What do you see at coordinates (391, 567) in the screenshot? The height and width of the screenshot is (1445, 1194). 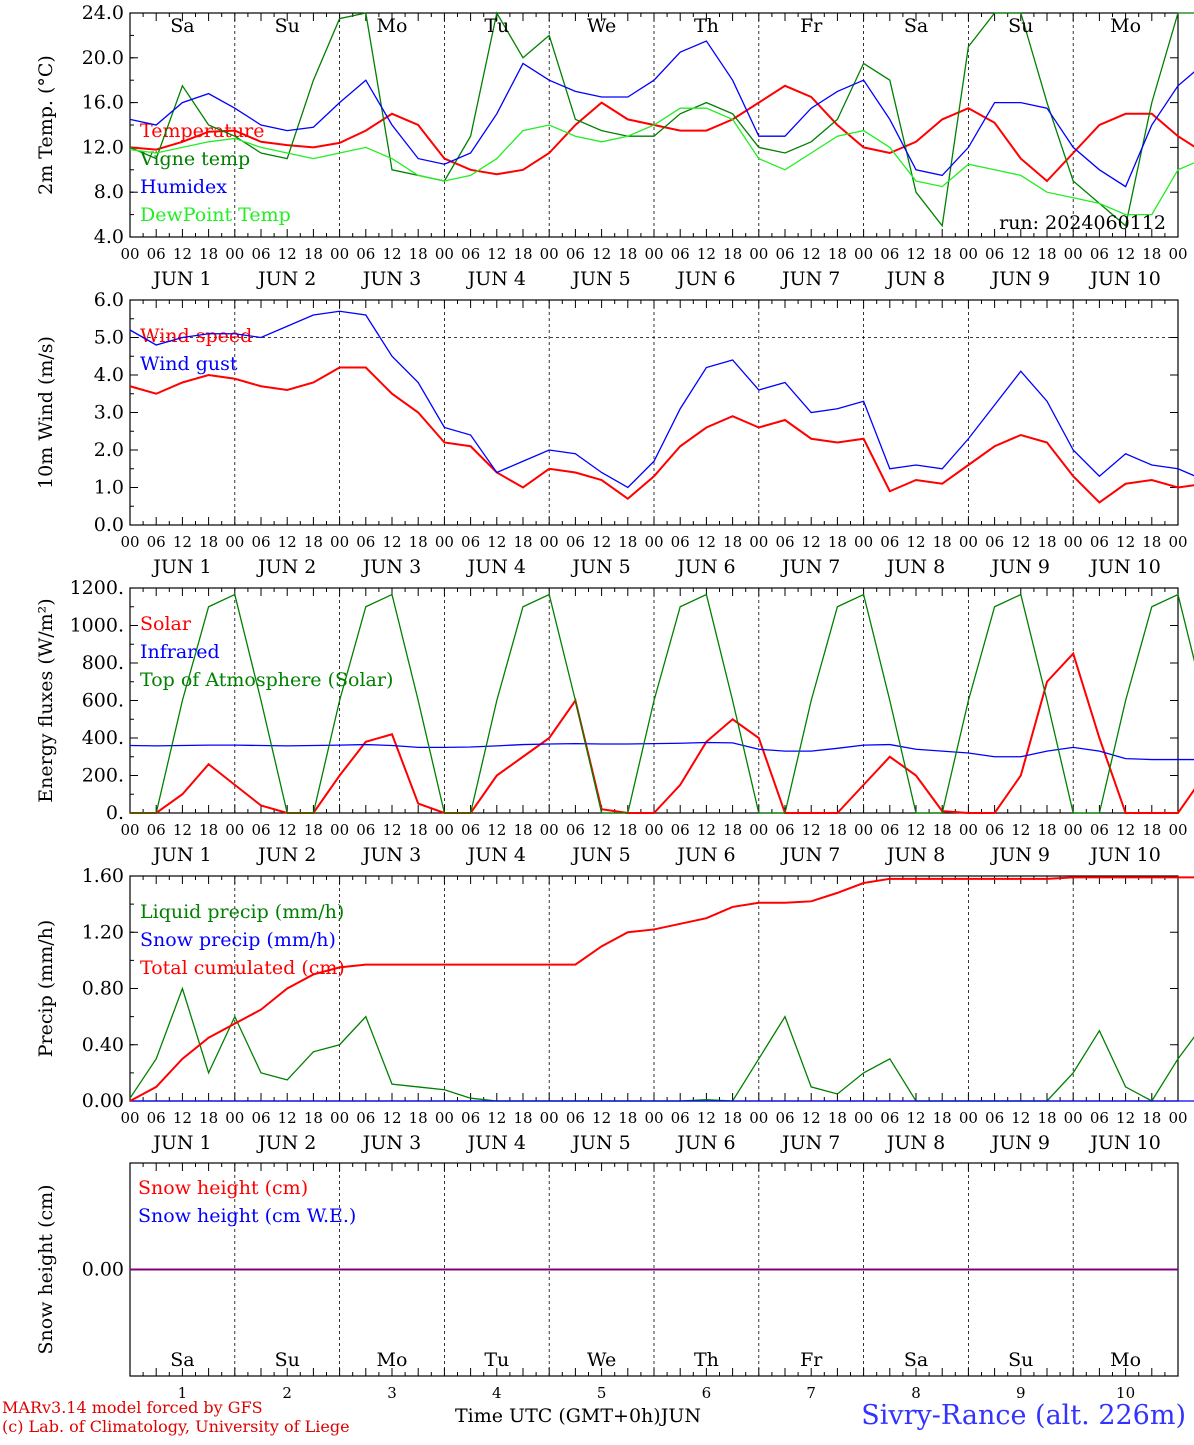 I see `date-label: JUN 3` at bounding box center [391, 567].